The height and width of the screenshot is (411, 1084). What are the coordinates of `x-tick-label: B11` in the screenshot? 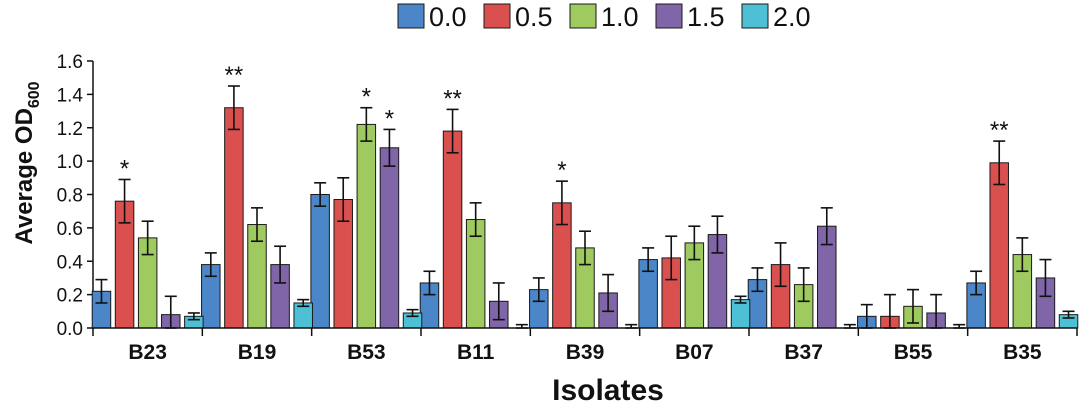 It's located at (476, 352).